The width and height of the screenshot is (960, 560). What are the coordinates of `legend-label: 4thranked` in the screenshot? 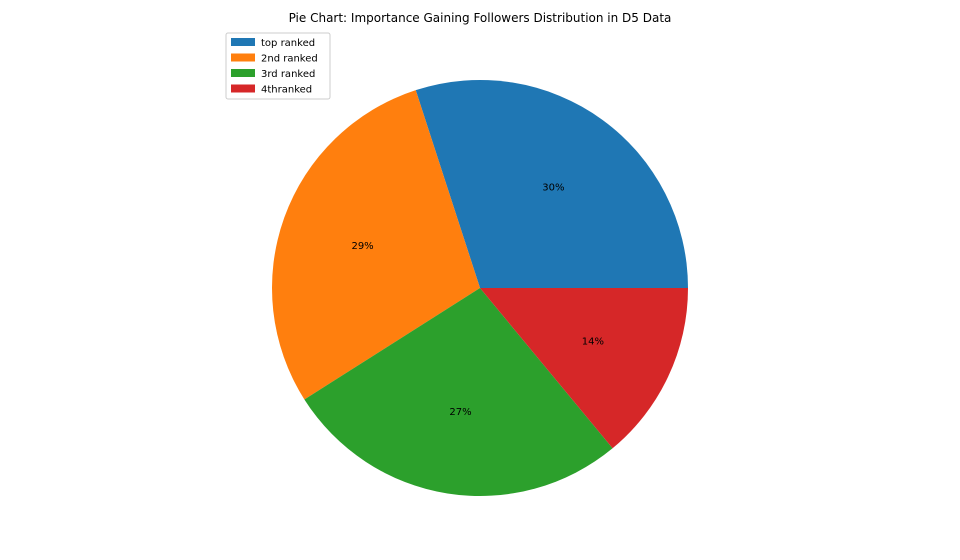 It's located at (286, 90).